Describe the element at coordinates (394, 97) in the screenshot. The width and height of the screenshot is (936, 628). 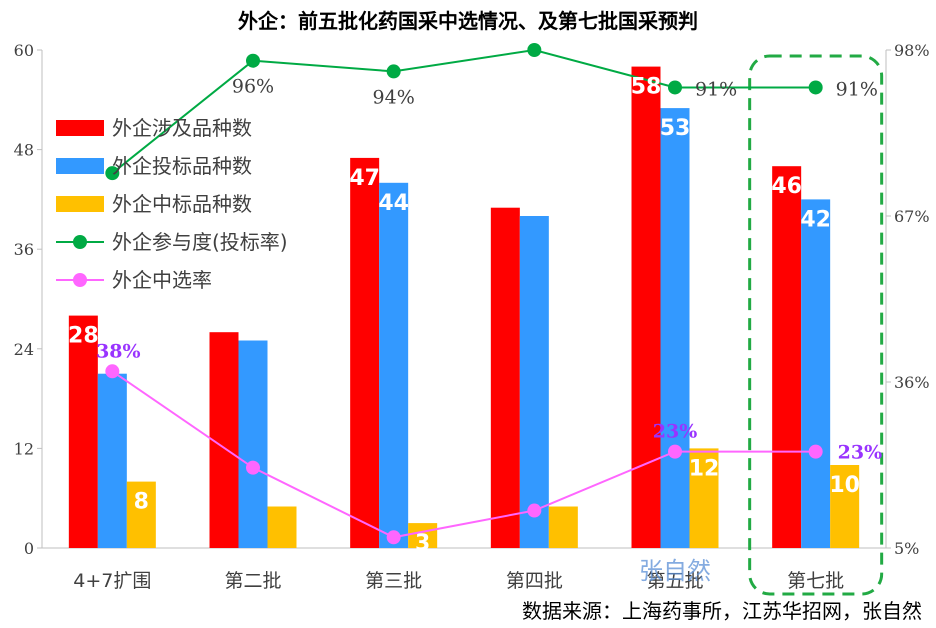
I see `line-value-label: 94%` at that location.